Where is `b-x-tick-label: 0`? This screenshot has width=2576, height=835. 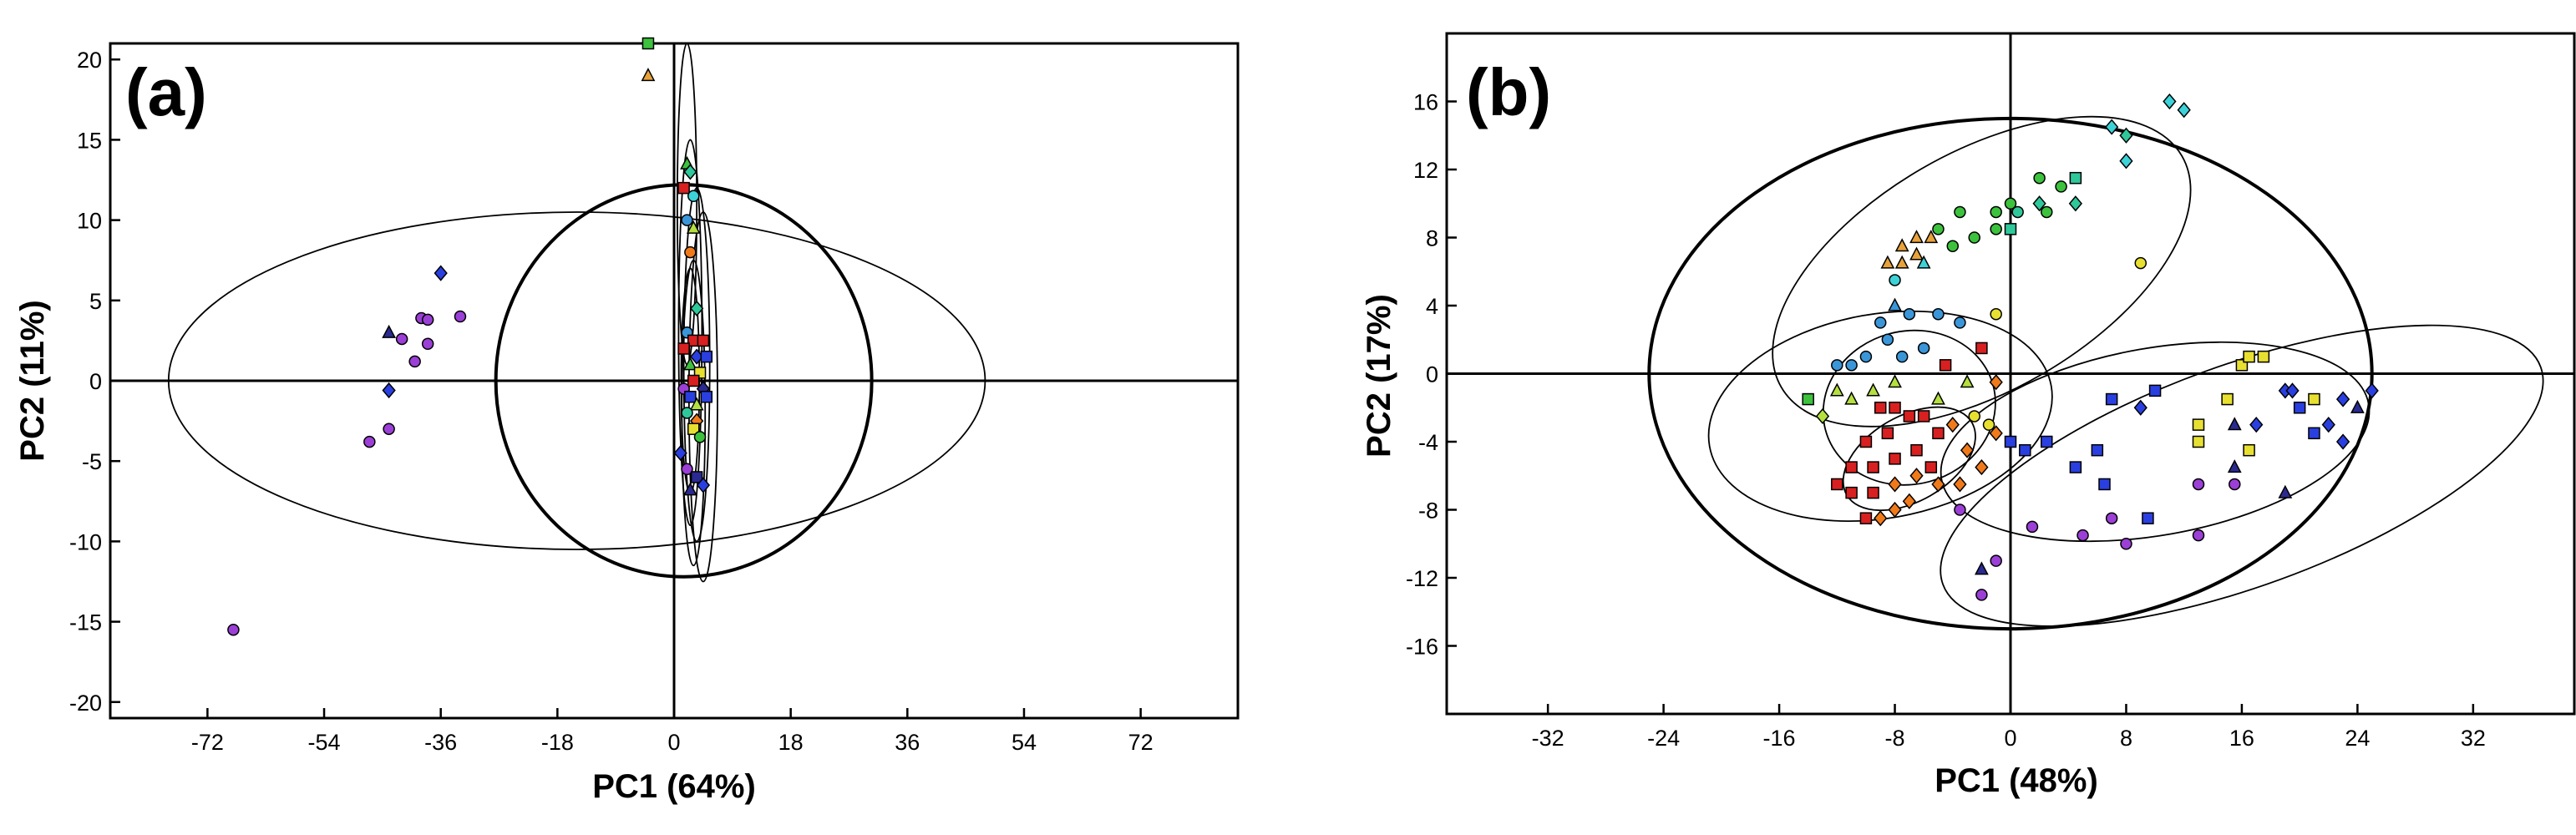 b-x-tick-label: 0 is located at coordinates (2010, 738).